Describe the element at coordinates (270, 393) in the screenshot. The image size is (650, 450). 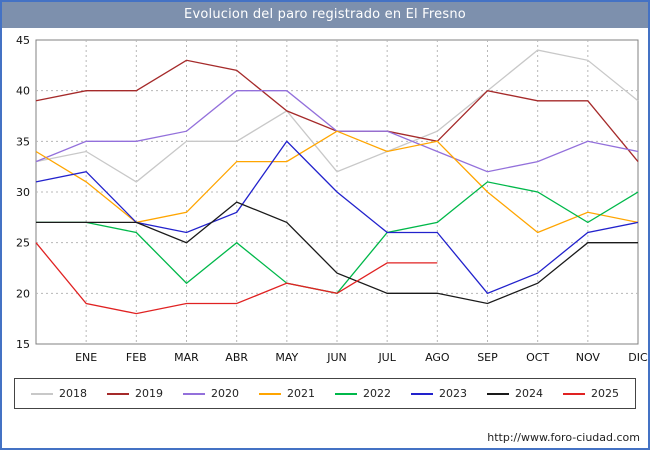
I see `legend-swatch-2021` at that location.